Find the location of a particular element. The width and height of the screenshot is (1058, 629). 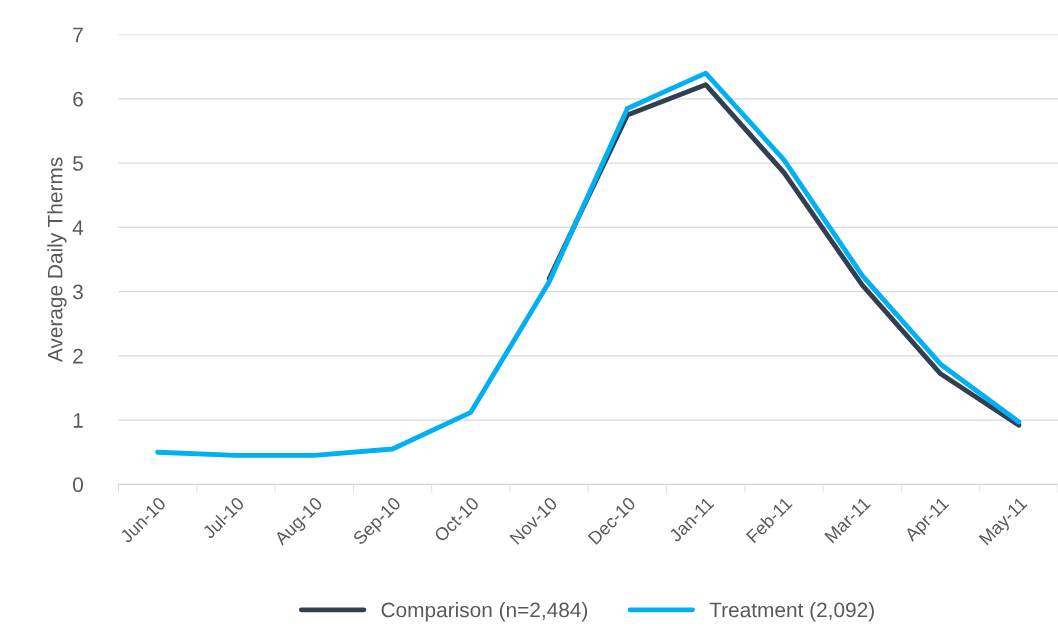

y-tick-label: 1 is located at coordinates (78, 420).